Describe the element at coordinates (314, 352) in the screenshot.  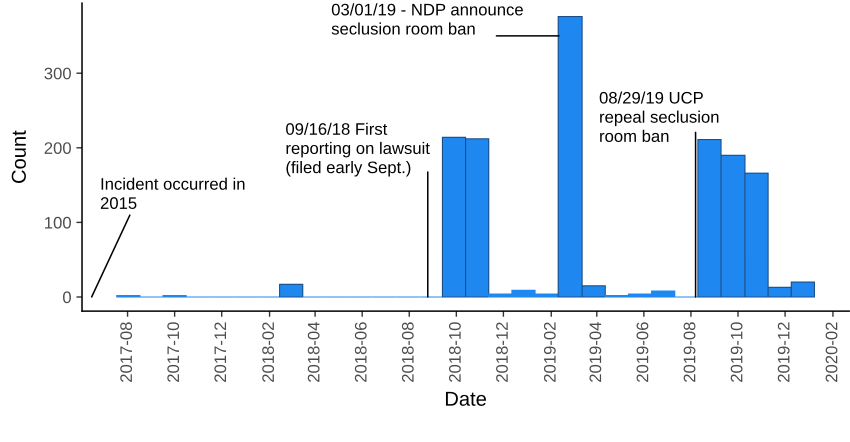
I see `x-tick-label: 2018-04` at that location.